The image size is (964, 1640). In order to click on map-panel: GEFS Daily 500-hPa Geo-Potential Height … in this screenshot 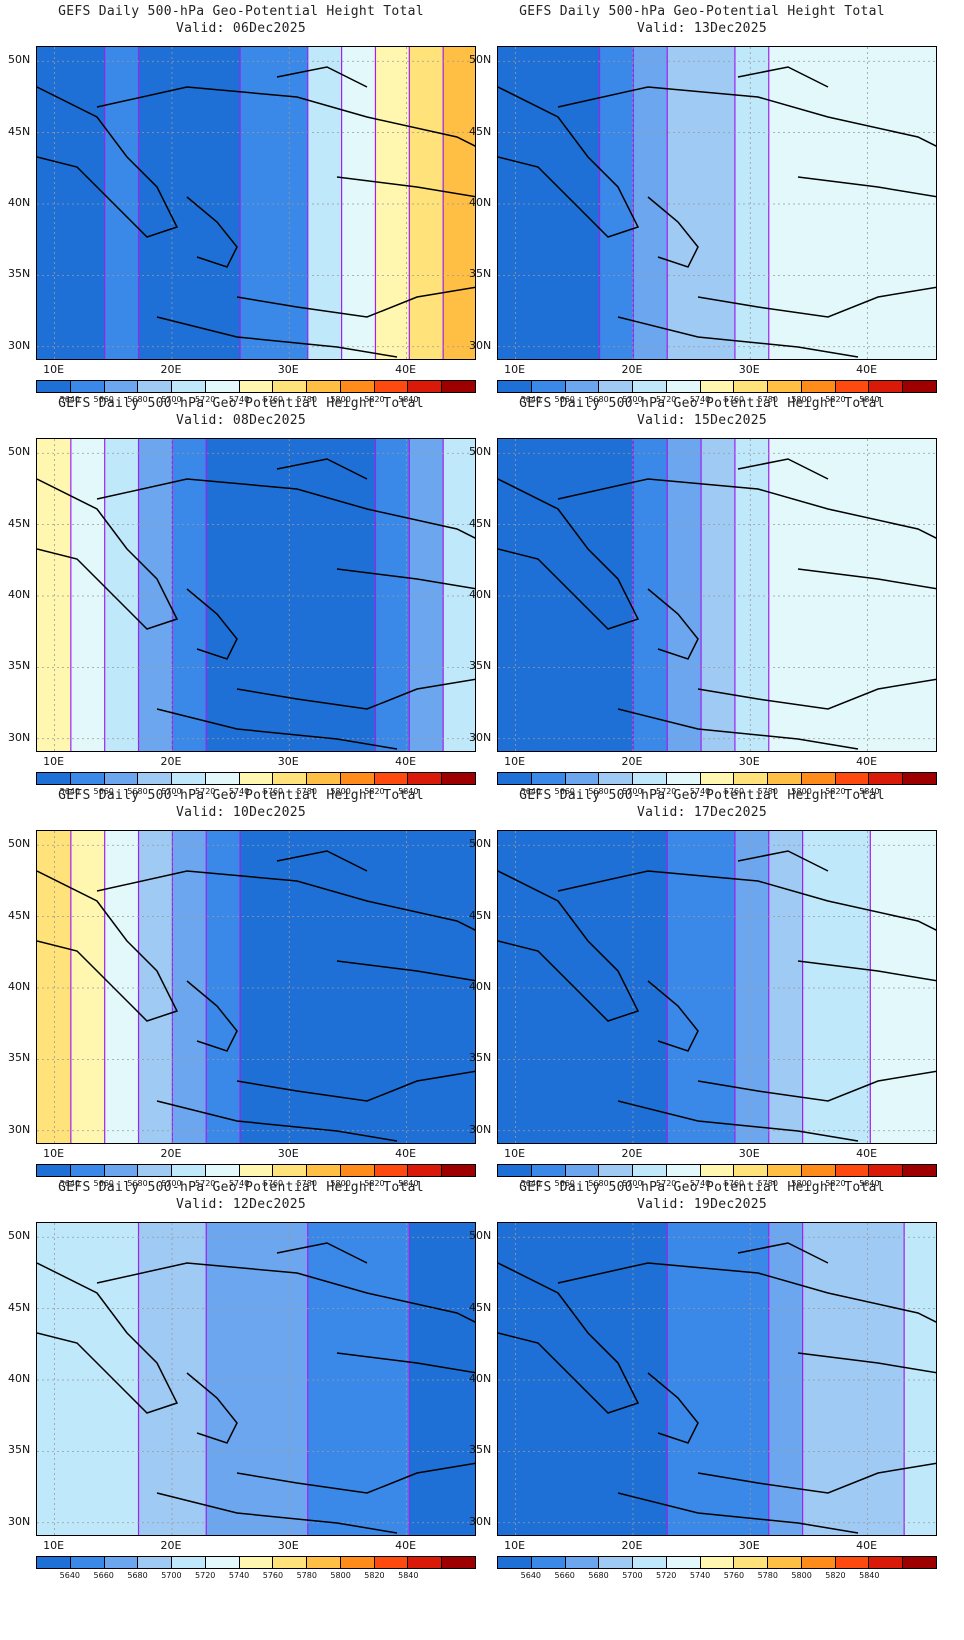, I will do `click(702, 597)`.